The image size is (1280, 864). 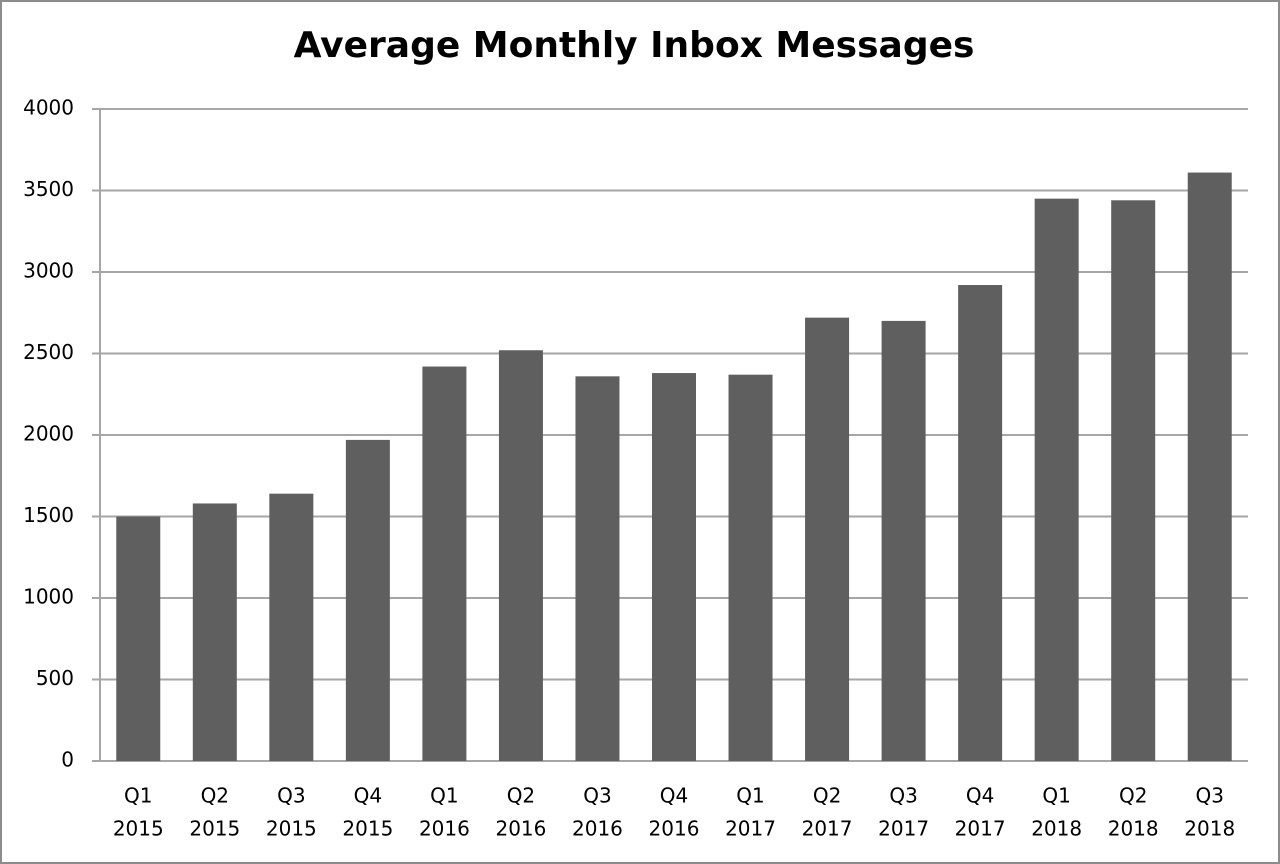 I want to click on y-tick-label: 0, so click(x=67, y=760).